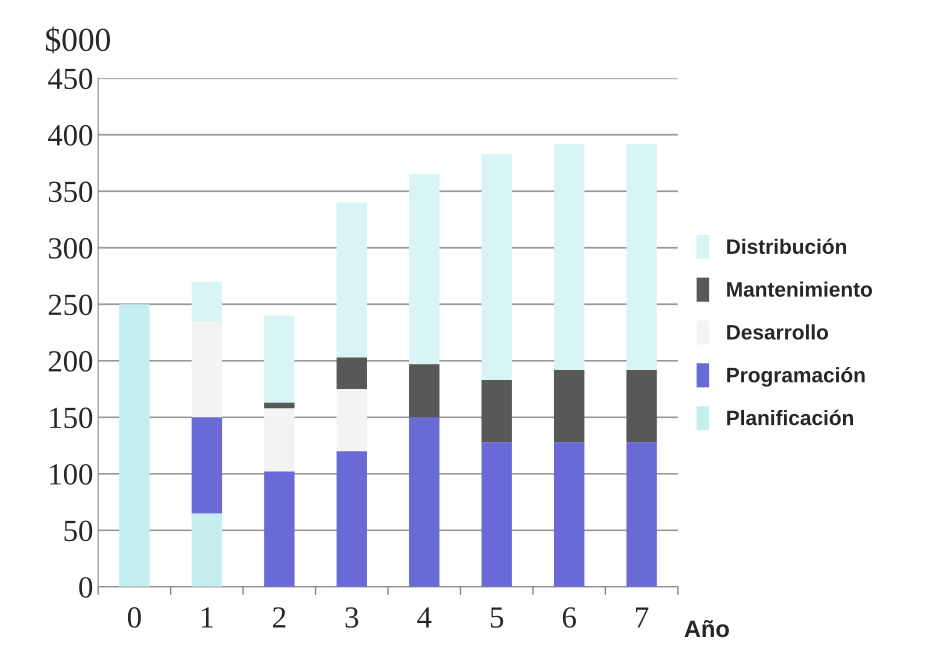 This screenshot has width=935, height=652. I want to click on y-tick-label: 250, so click(70, 305).